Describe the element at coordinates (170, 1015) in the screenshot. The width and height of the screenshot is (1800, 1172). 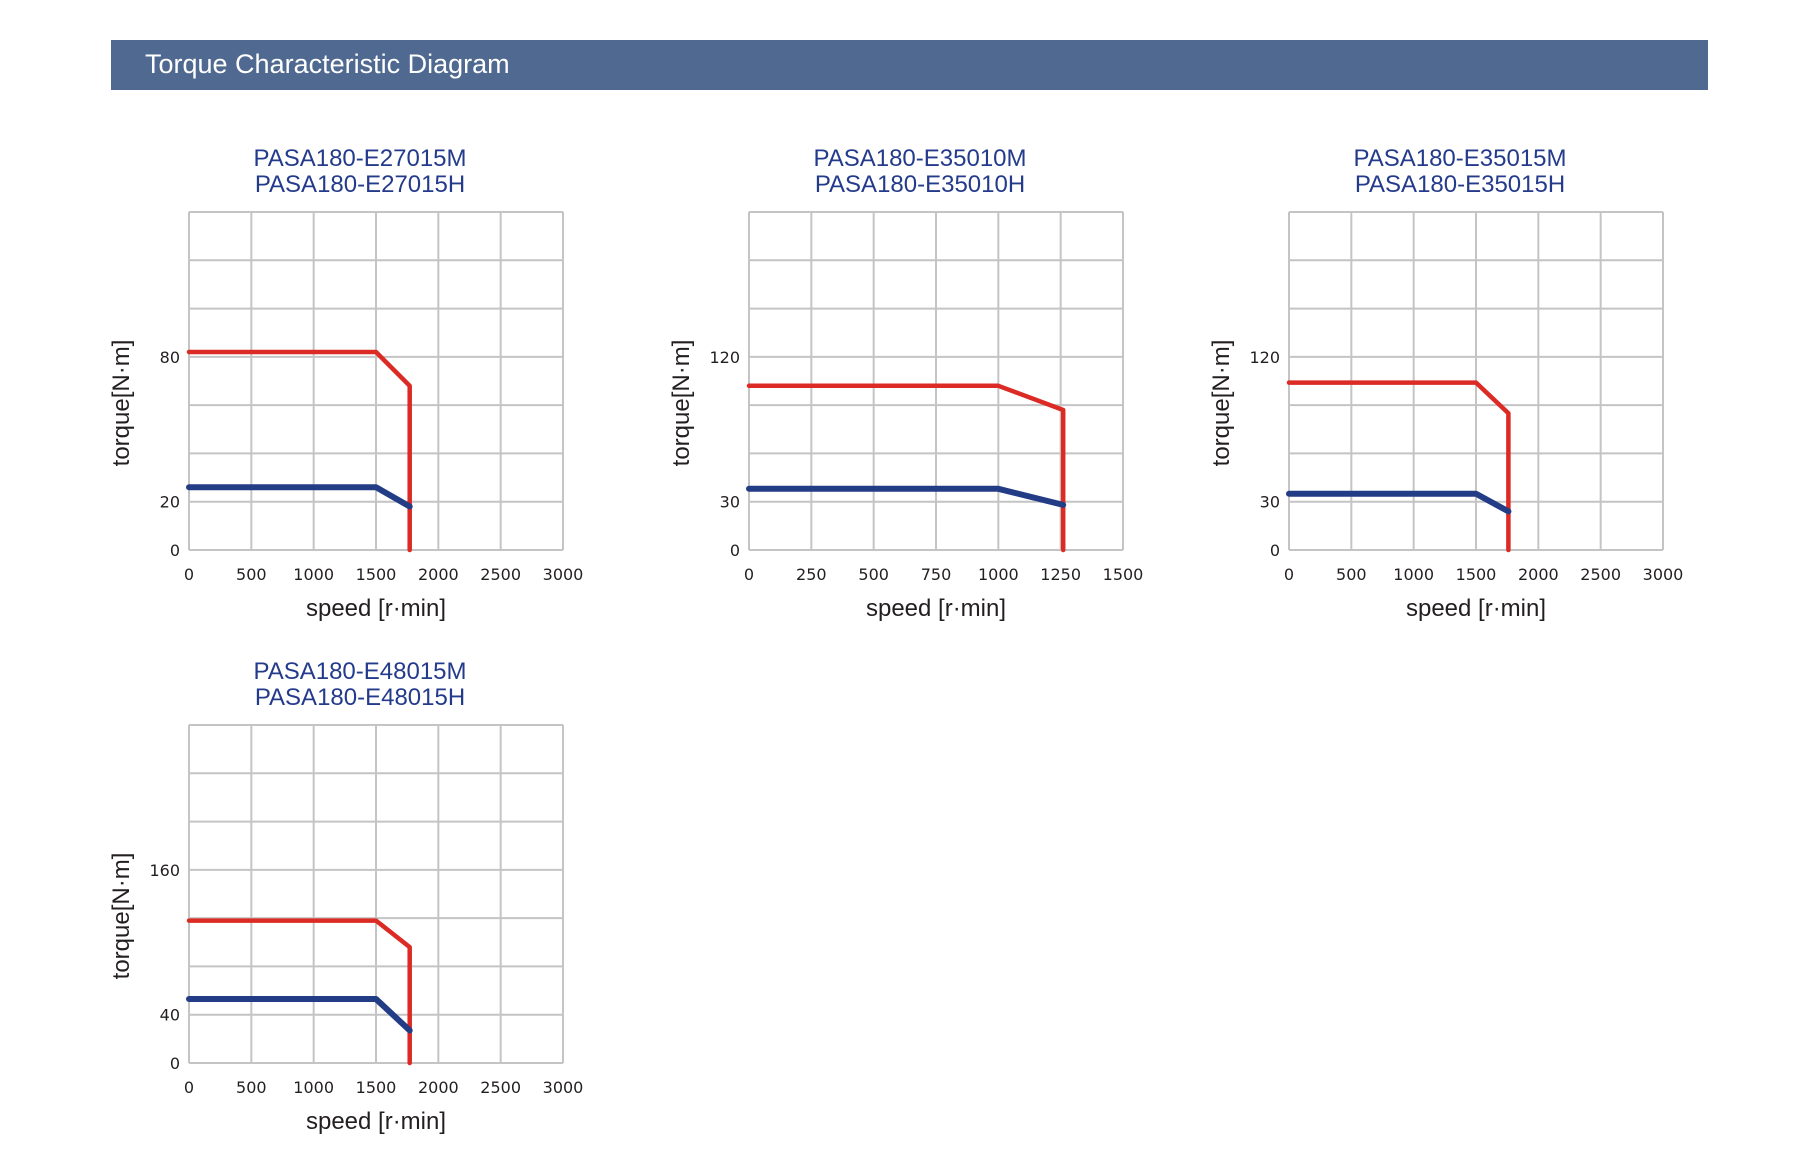
I see `y-tick-label: 40` at that location.